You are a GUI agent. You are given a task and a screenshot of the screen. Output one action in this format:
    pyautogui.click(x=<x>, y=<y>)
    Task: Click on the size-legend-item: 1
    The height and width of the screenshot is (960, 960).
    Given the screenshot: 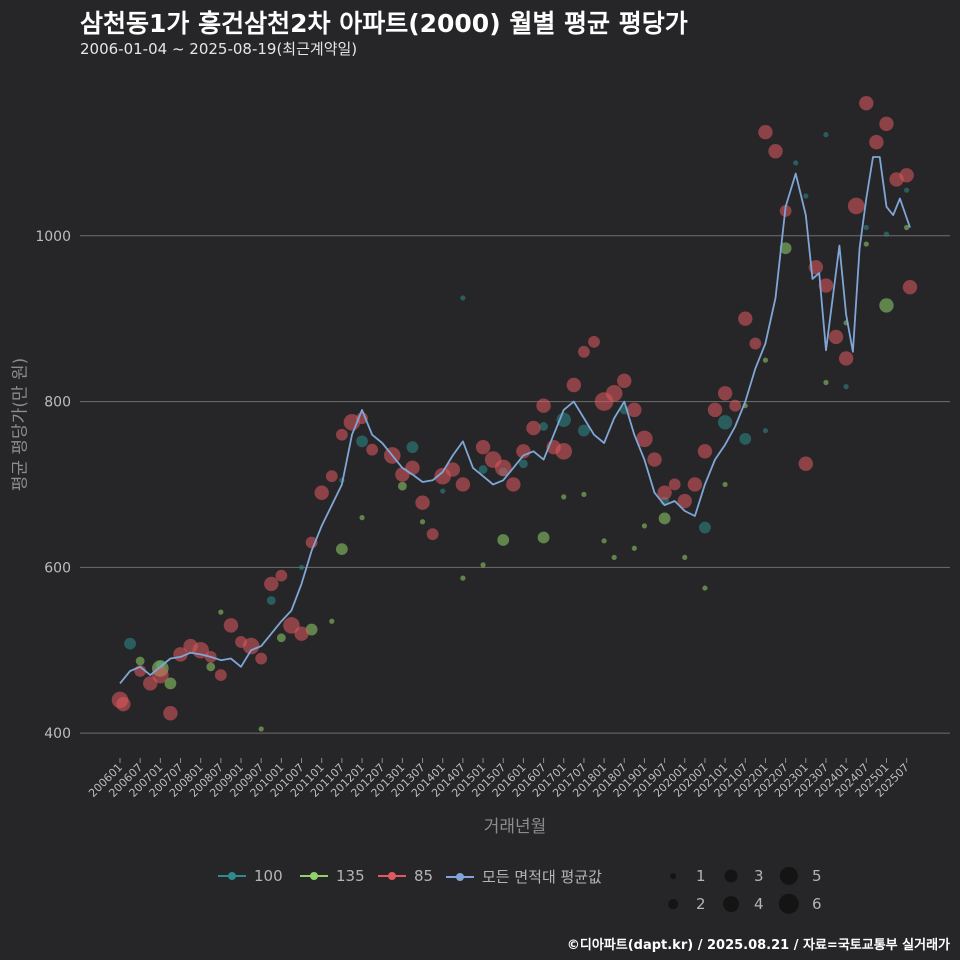 What is the action you would take?
    pyautogui.click(x=682, y=876)
    